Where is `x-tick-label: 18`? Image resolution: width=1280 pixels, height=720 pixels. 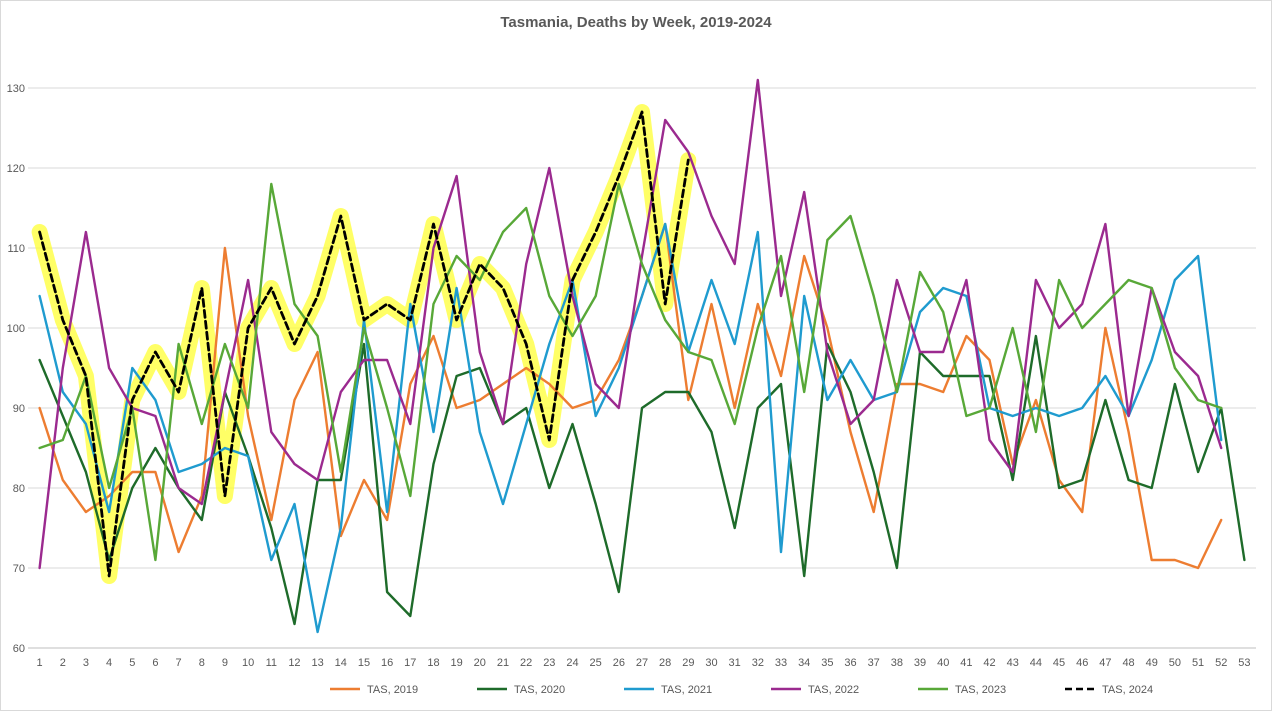
x-tick-label: 18 is located at coordinates (433, 663).